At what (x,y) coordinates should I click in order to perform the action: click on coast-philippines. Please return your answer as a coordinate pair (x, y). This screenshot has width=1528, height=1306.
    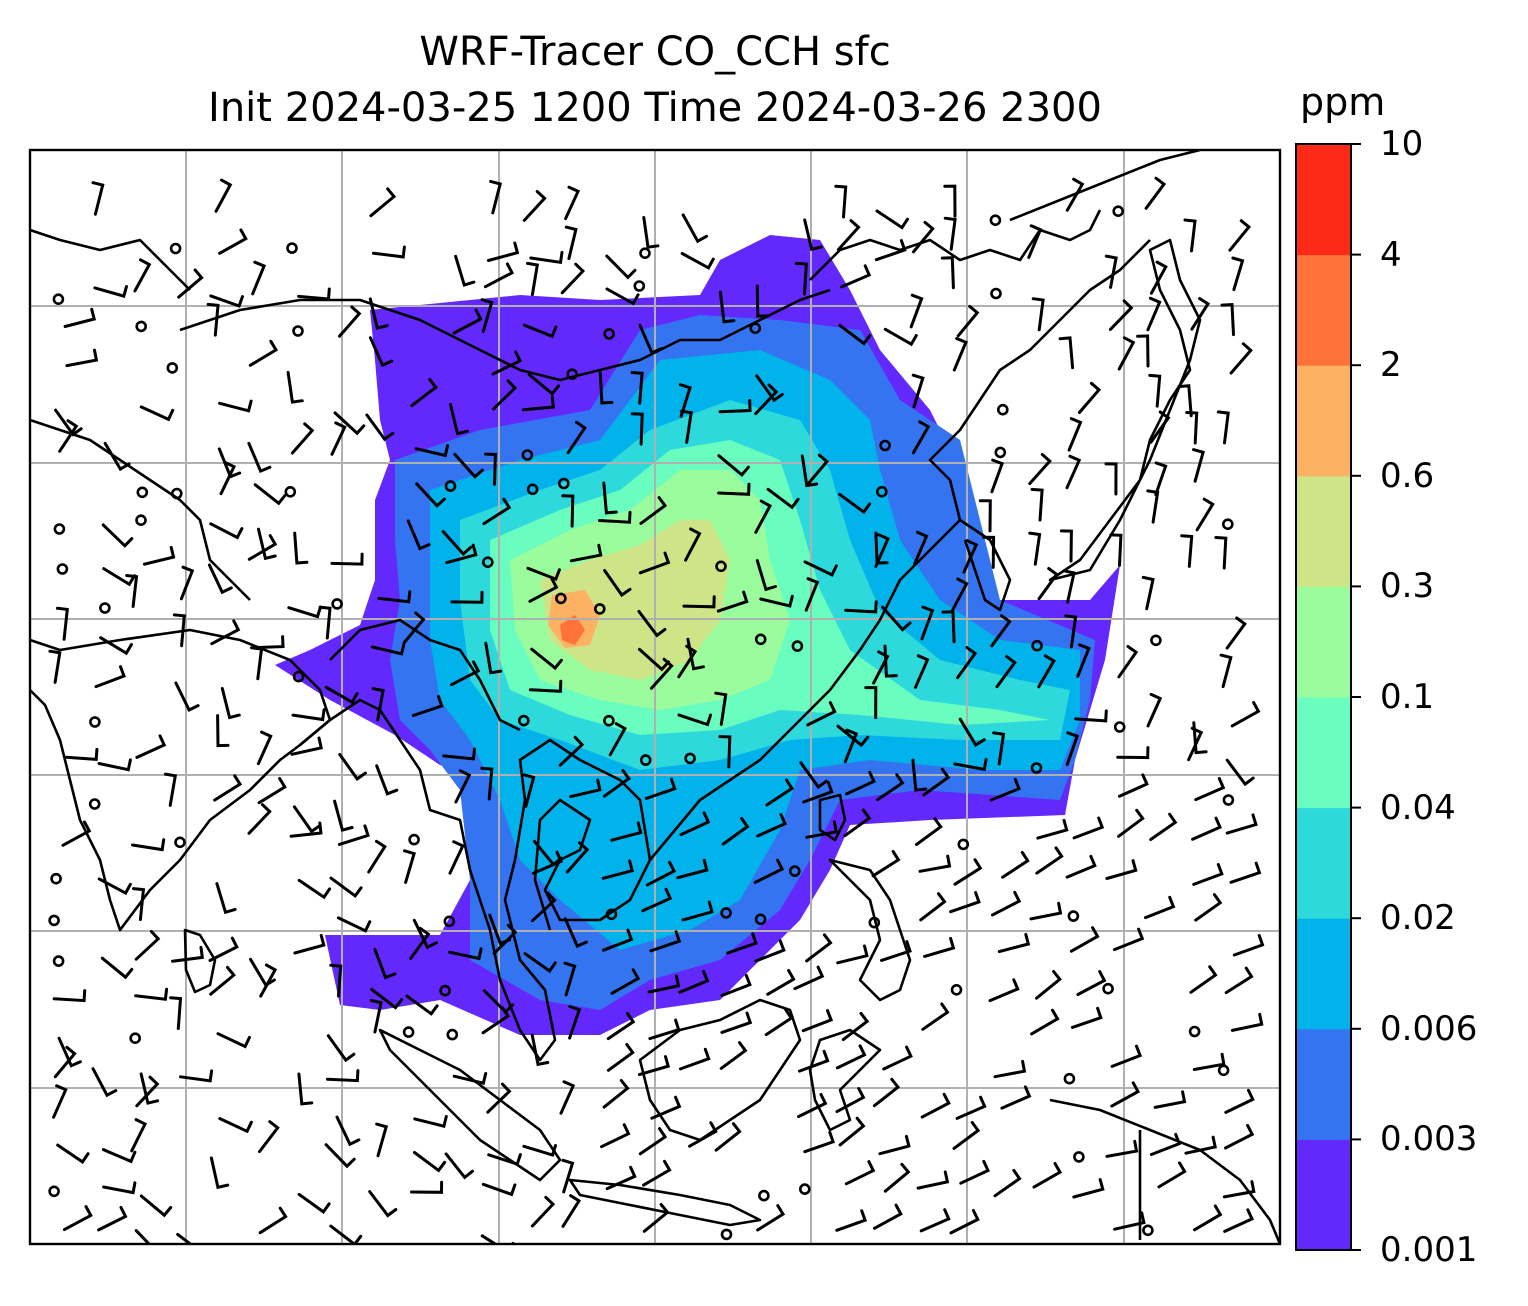
    Looking at the image, I should click on (870, 930).